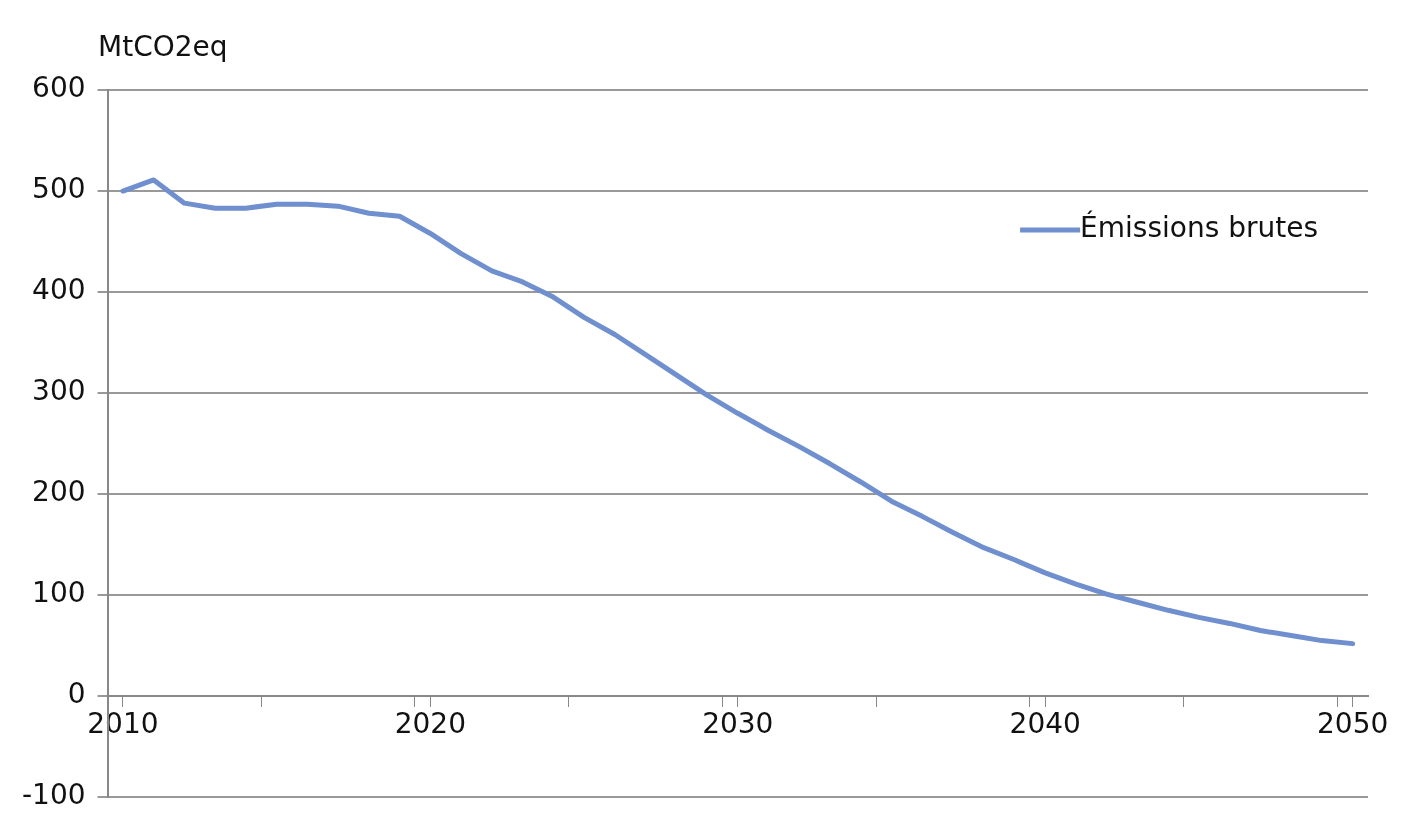  I want to click on x-tick-label: 2030, so click(738, 724).